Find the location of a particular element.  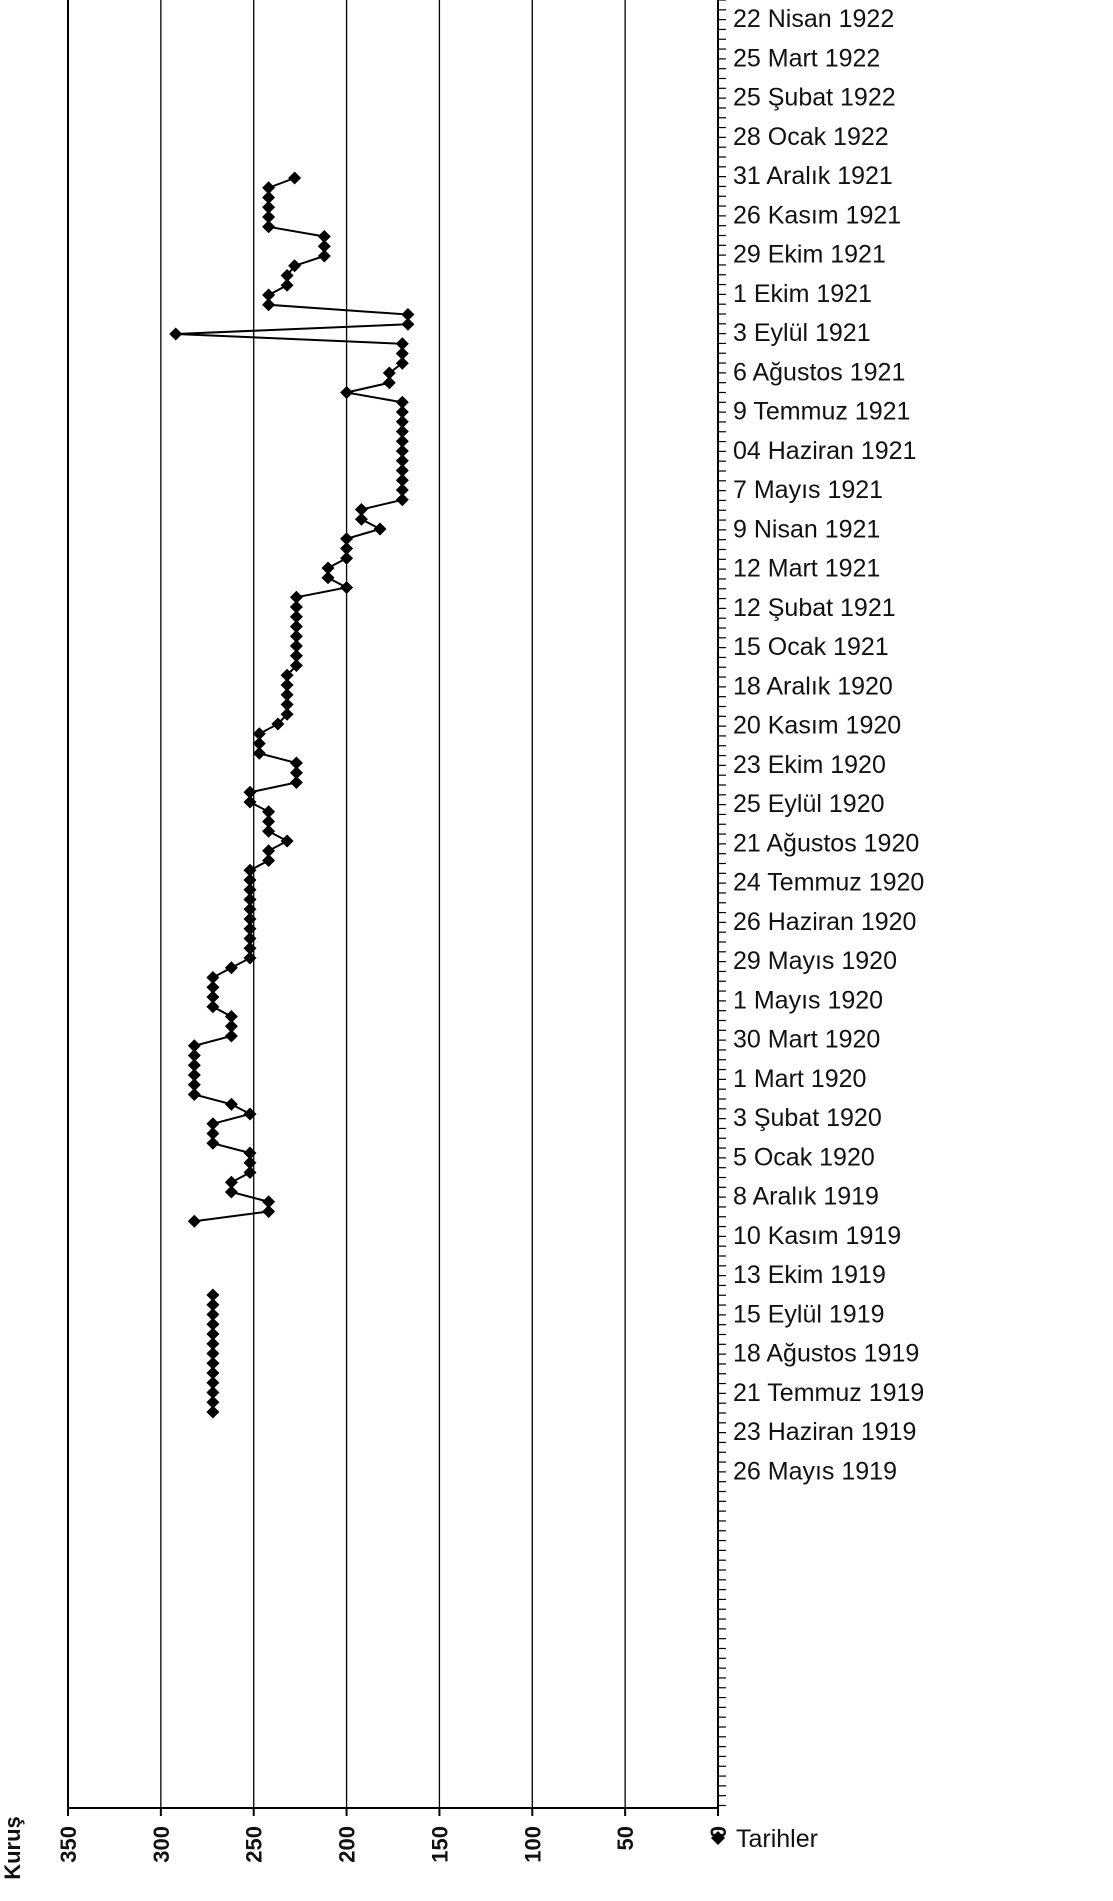

category-tick-label: 29 Mayıs 1920 is located at coordinates (815, 961).